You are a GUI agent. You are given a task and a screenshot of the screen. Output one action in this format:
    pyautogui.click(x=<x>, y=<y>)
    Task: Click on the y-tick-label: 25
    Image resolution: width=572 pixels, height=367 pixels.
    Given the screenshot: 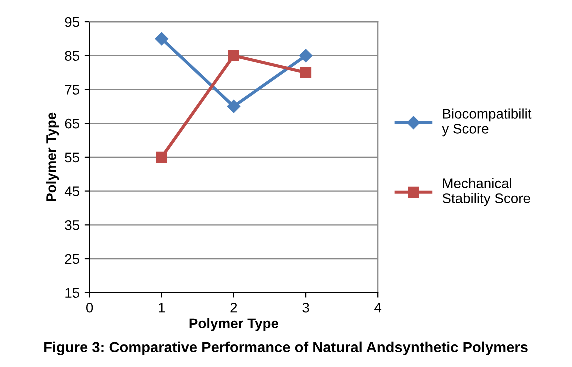 What is the action you would take?
    pyautogui.click(x=72, y=259)
    